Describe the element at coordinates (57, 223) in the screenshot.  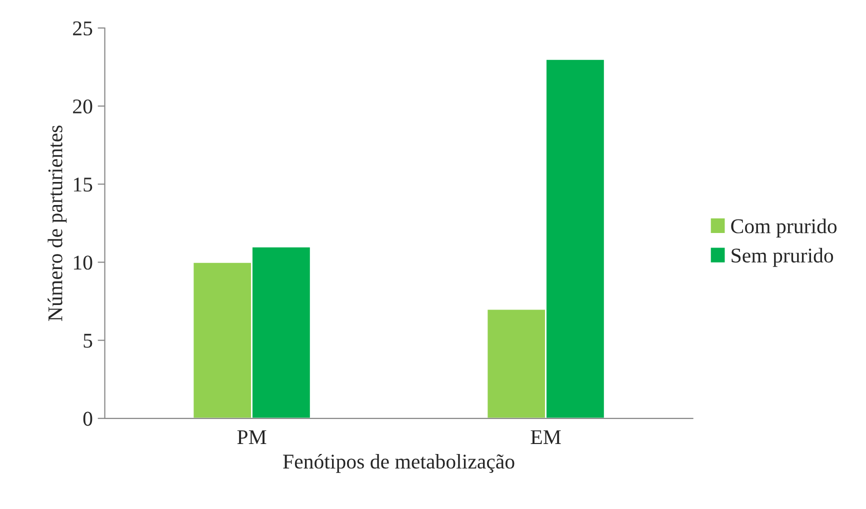
I see `y-axis-title: Número de parturientes` at that location.